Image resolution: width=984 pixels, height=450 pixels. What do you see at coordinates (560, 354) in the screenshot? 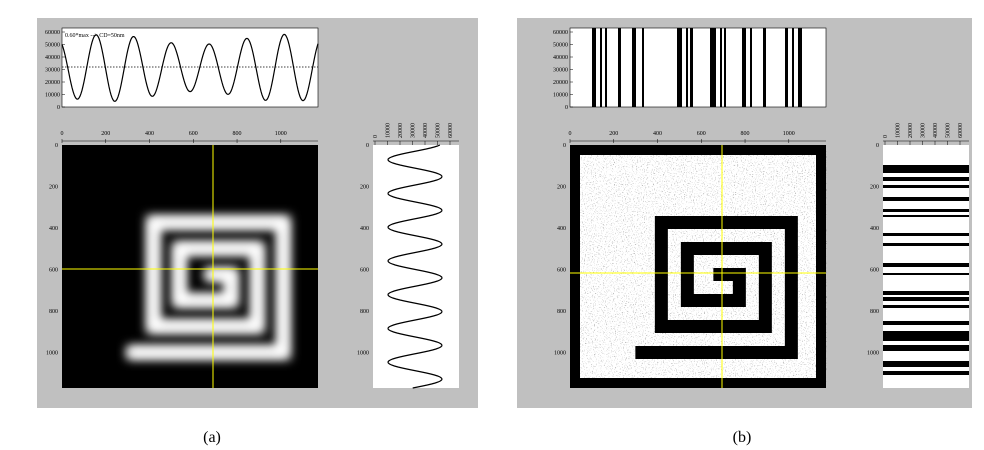
I see `image-y-tick-label: 1000` at bounding box center [560, 354].